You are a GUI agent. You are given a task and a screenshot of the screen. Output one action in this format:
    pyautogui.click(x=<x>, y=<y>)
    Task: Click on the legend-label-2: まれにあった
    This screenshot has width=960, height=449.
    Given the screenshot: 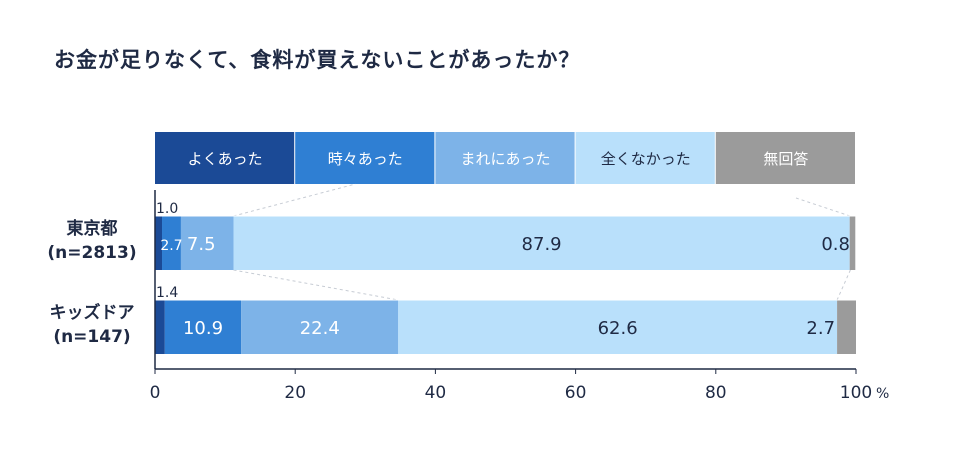 What is the action you would take?
    pyautogui.click(x=505, y=159)
    